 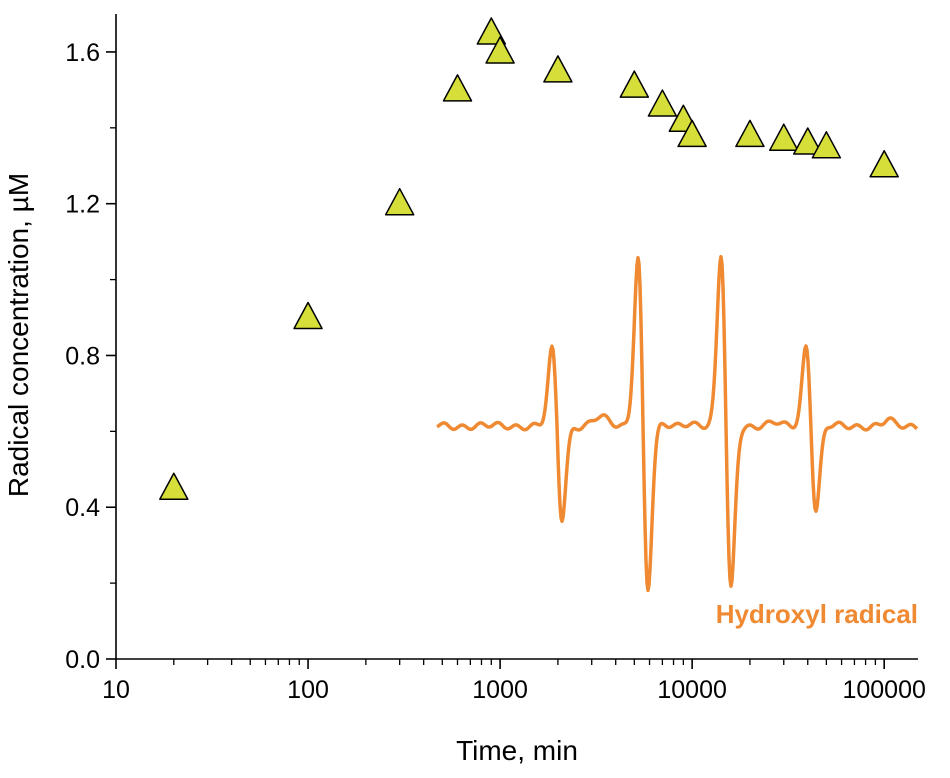 What do you see at coordinates (308, 690) in the screenshot?
I see `x-tick-label: 100` at bounding box center [308, 690].